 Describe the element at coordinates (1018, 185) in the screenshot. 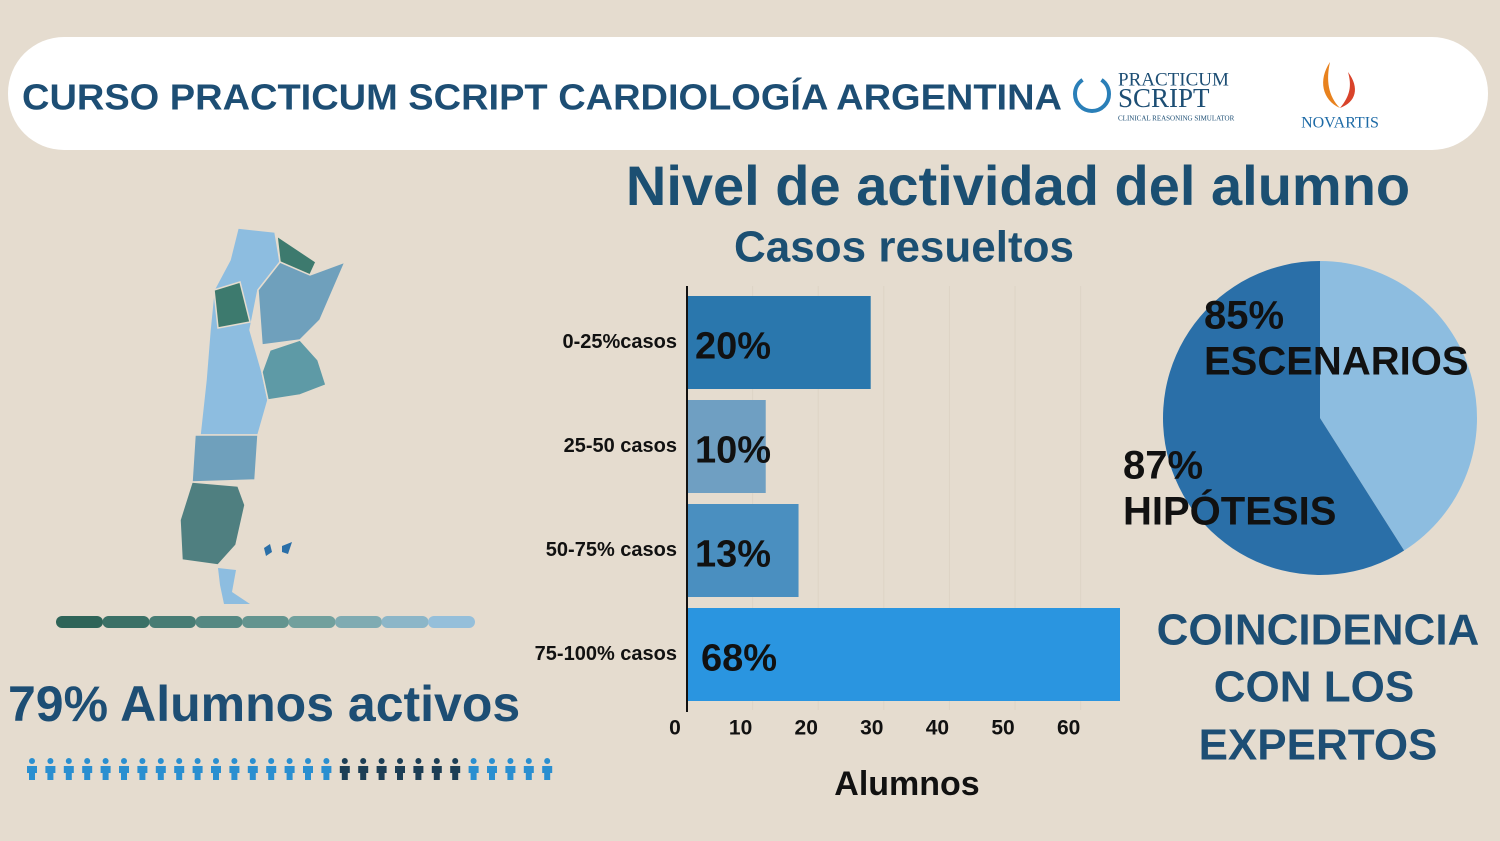

I see `chart-title: Nivel de actividad del alumno` at that location.